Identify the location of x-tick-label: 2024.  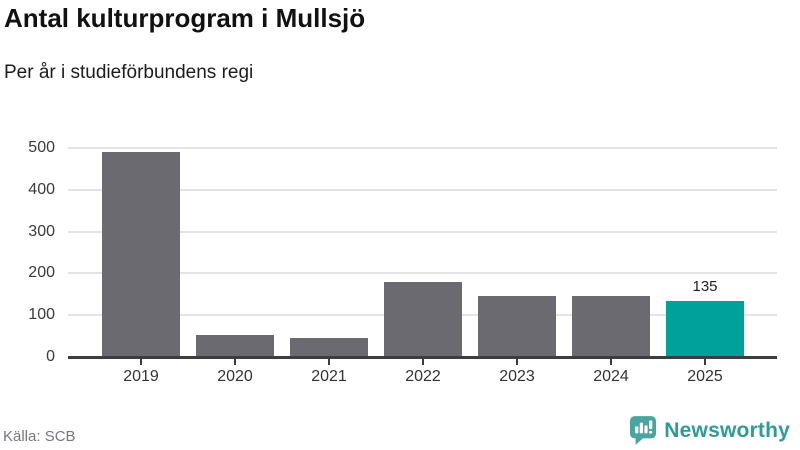
(611, 376).